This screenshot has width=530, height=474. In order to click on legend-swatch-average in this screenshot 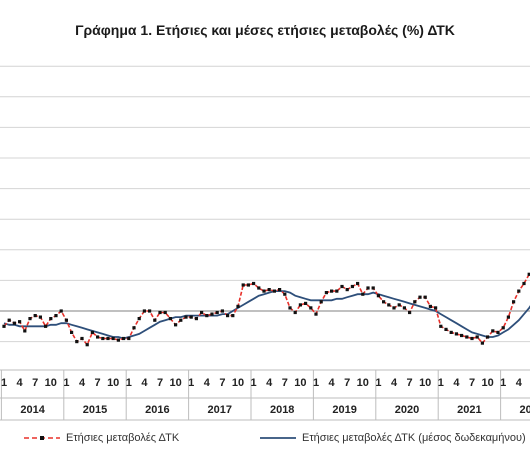, I will do `click(278, 438)`.